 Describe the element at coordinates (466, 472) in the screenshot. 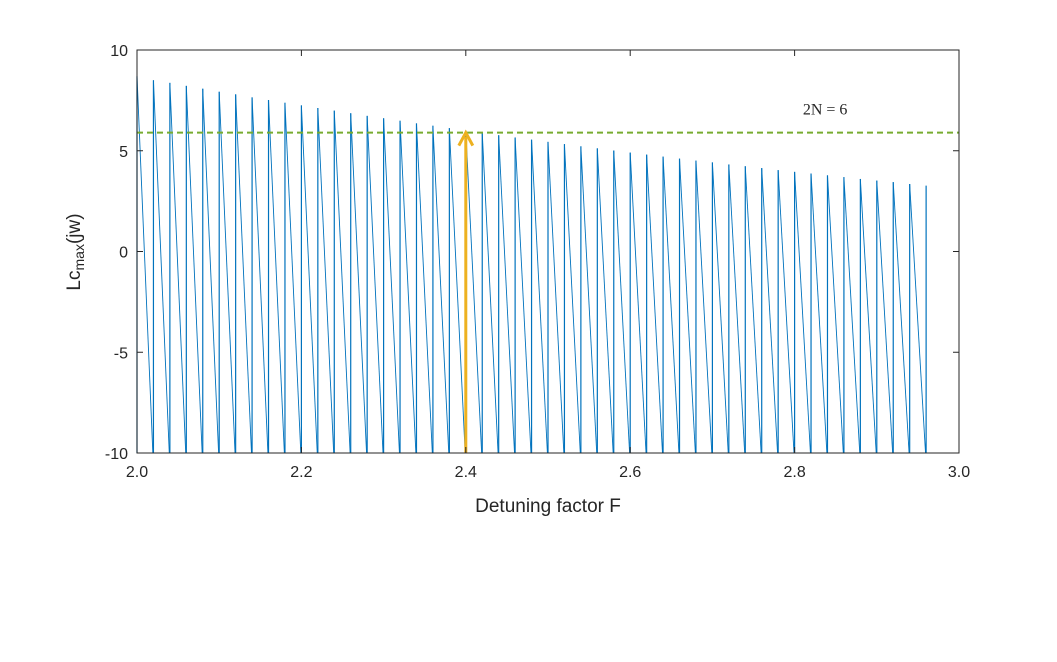

I see `x-tick-label: 2.4` at that location.